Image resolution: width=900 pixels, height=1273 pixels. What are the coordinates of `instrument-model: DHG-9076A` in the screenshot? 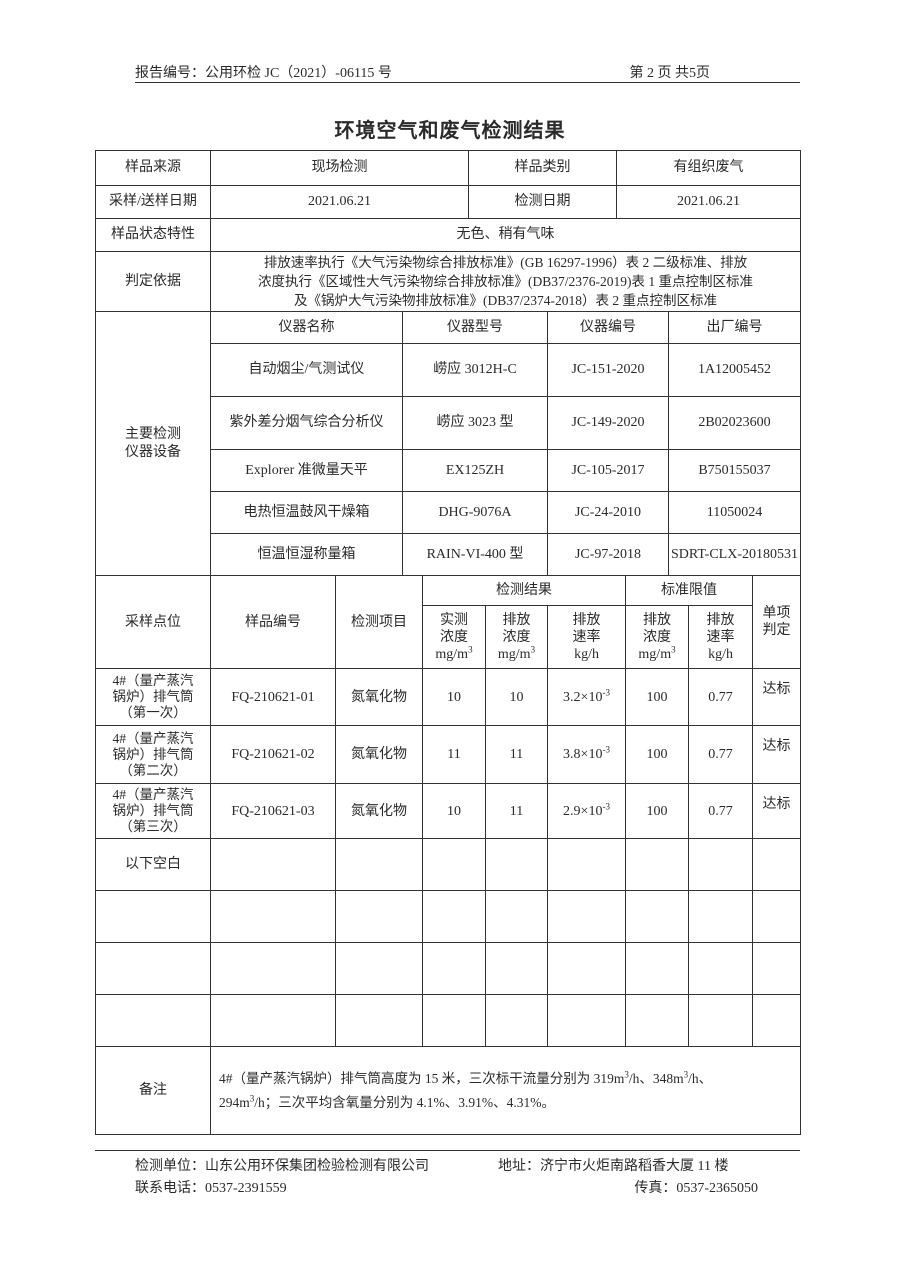 It's located at (475, 512).